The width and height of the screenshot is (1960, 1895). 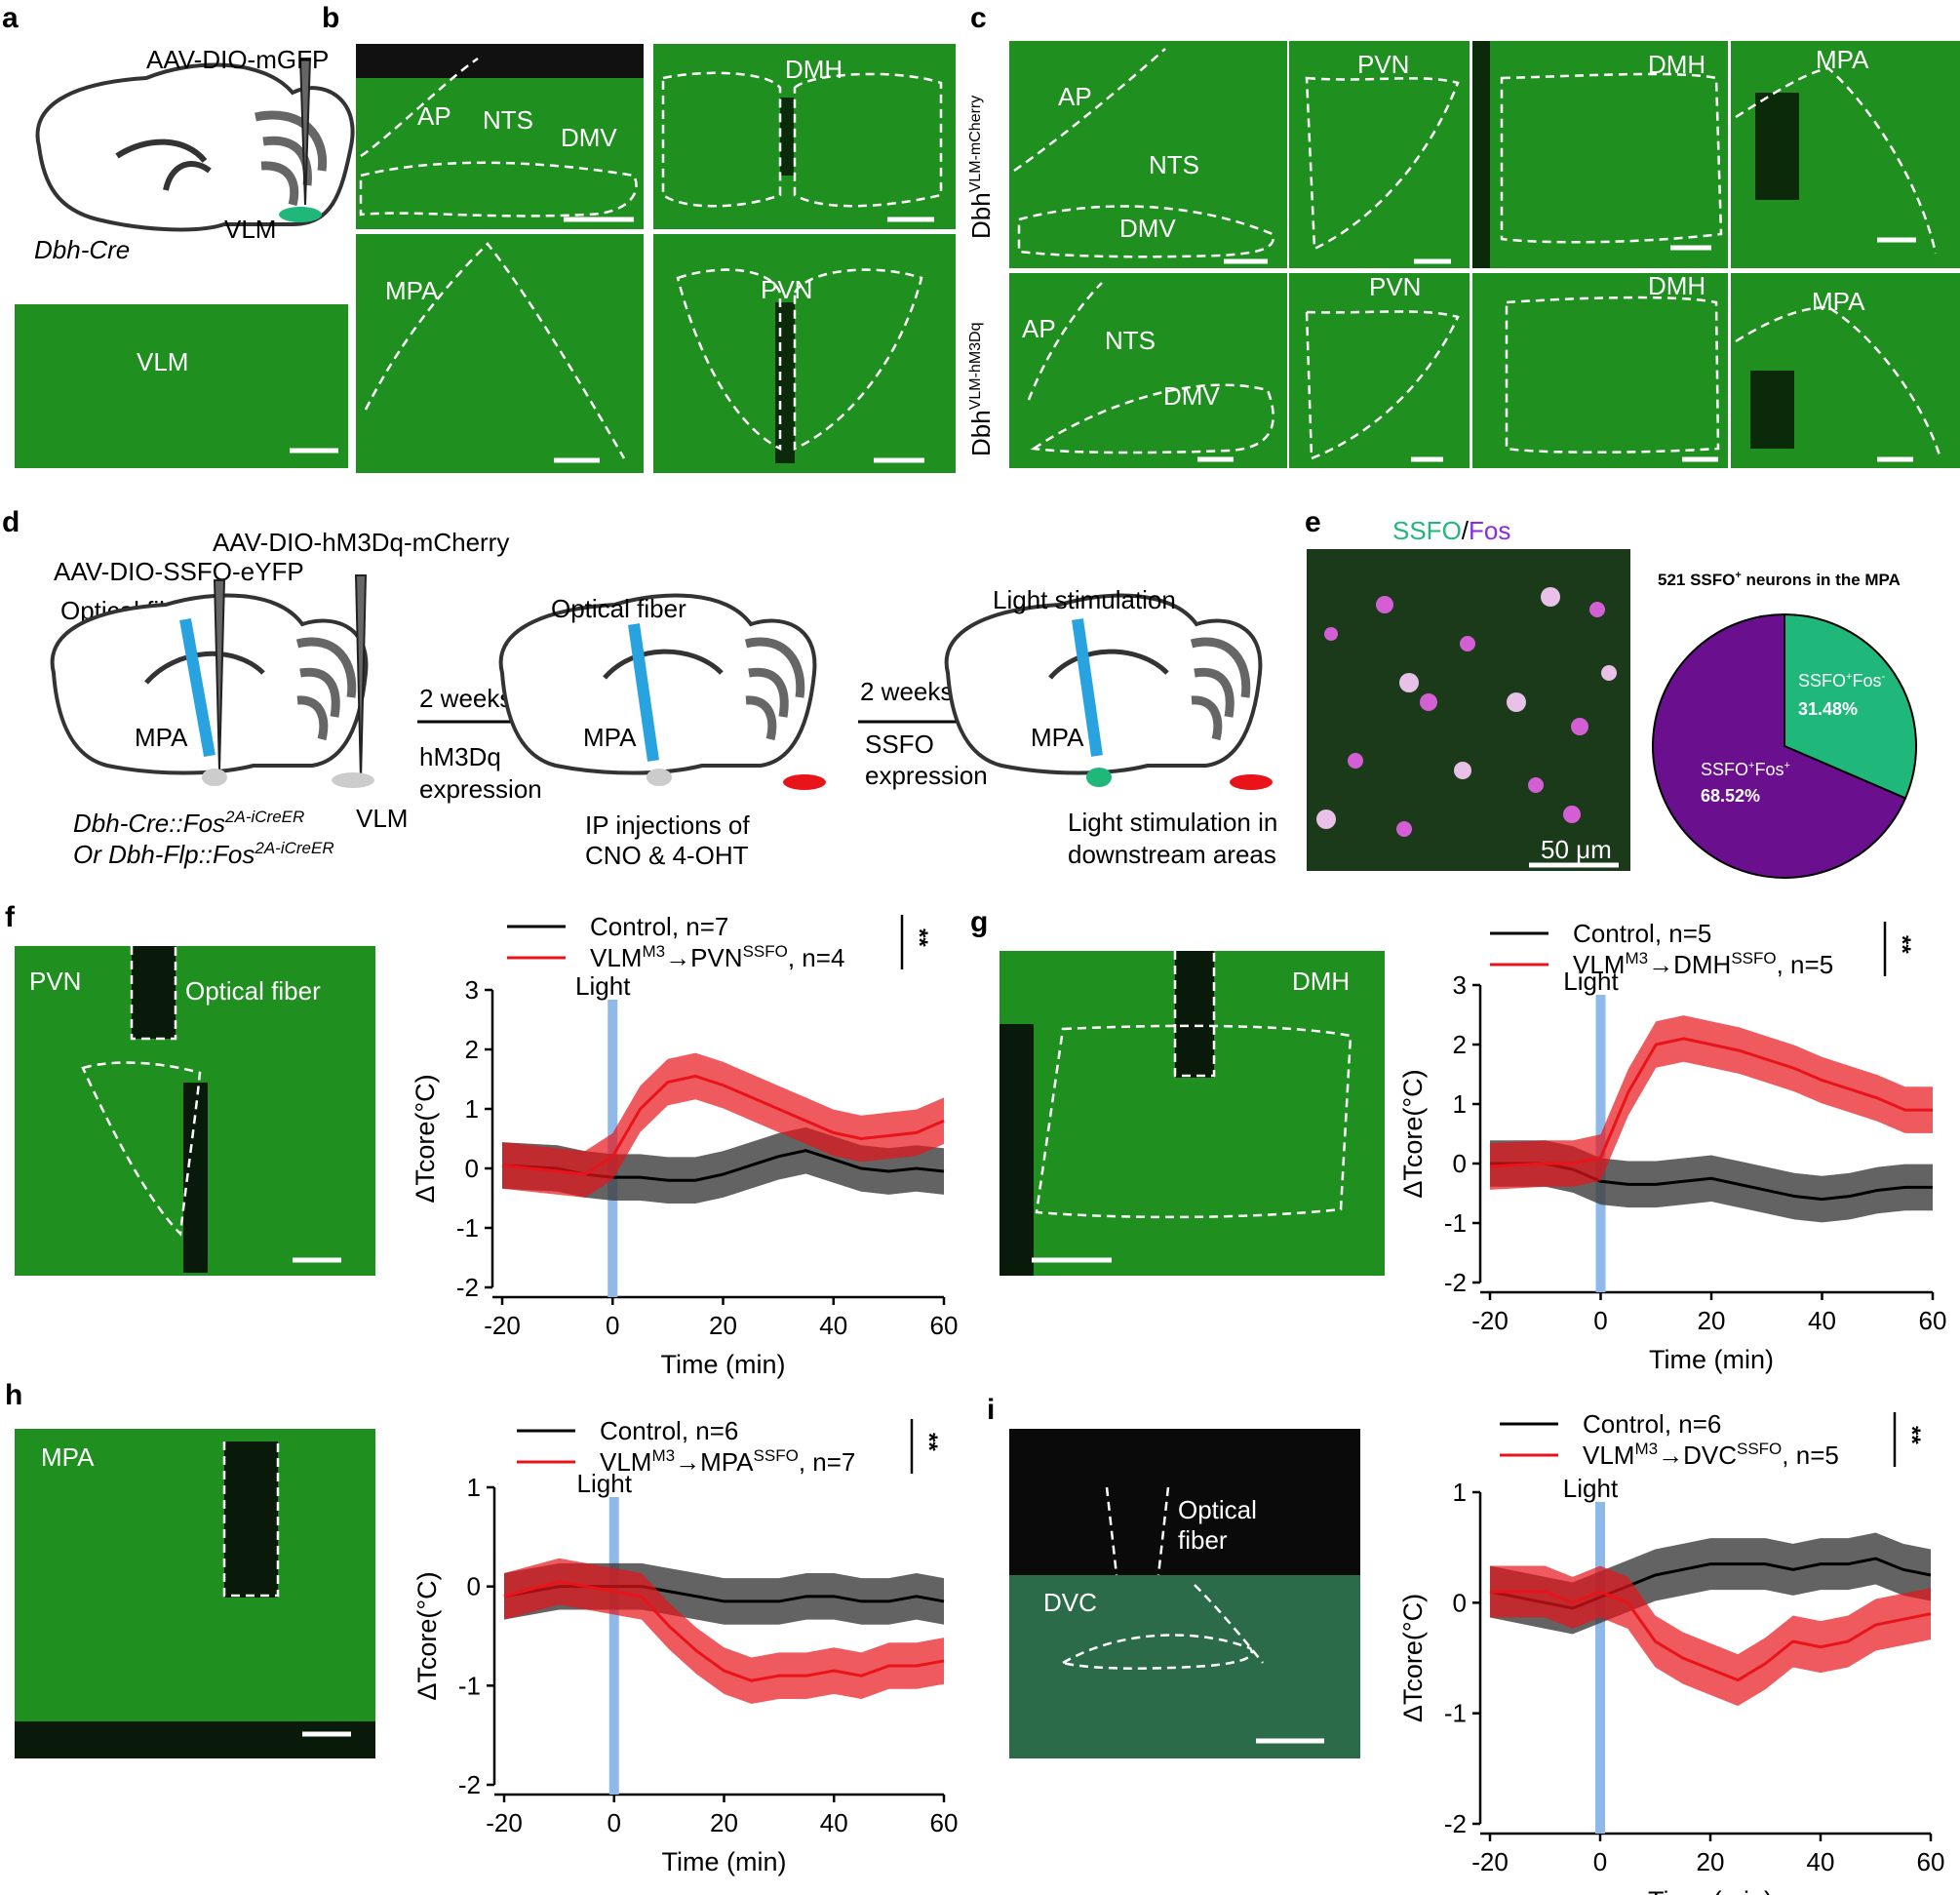 What do you see at coordinates (185, 256) in the screenshot?
I see `panel-a: AAV-DIO-mGFP VLM Dbh-Cre VLM` at bounding box center [185, 256].